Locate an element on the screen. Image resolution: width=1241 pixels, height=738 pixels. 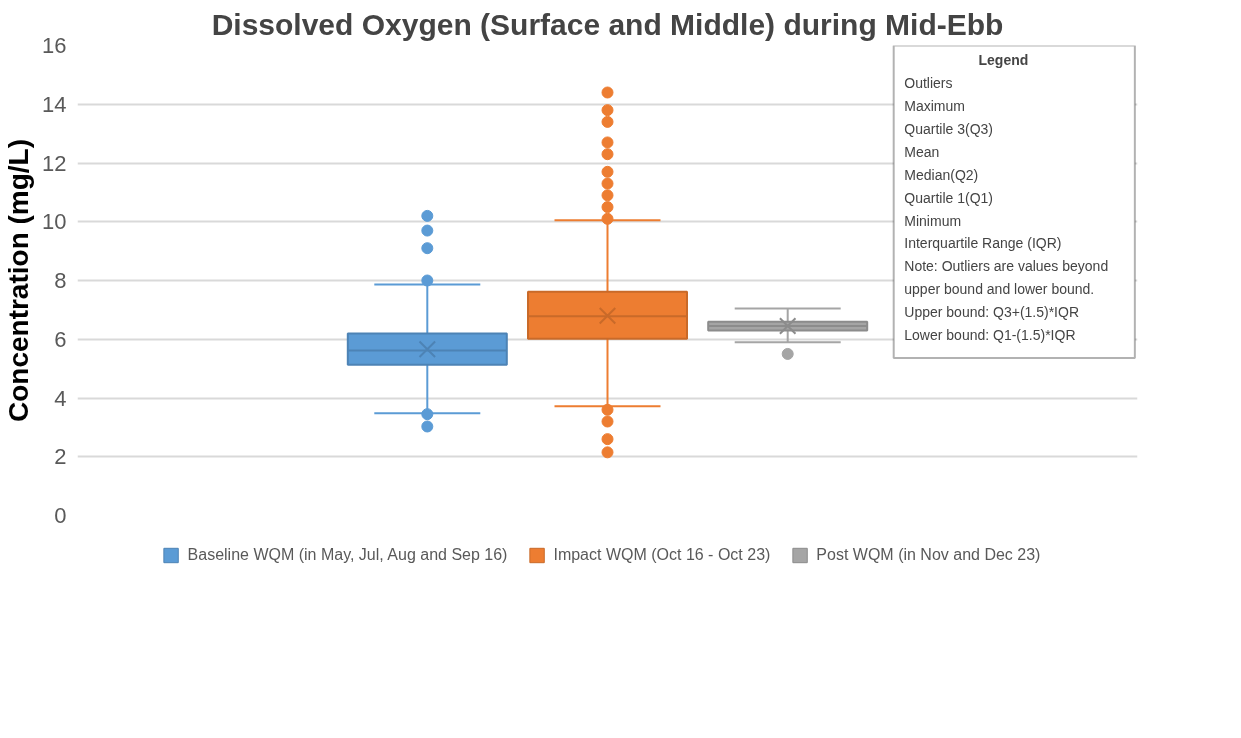
annotation: Minimum is located at coordinates (933, 220).